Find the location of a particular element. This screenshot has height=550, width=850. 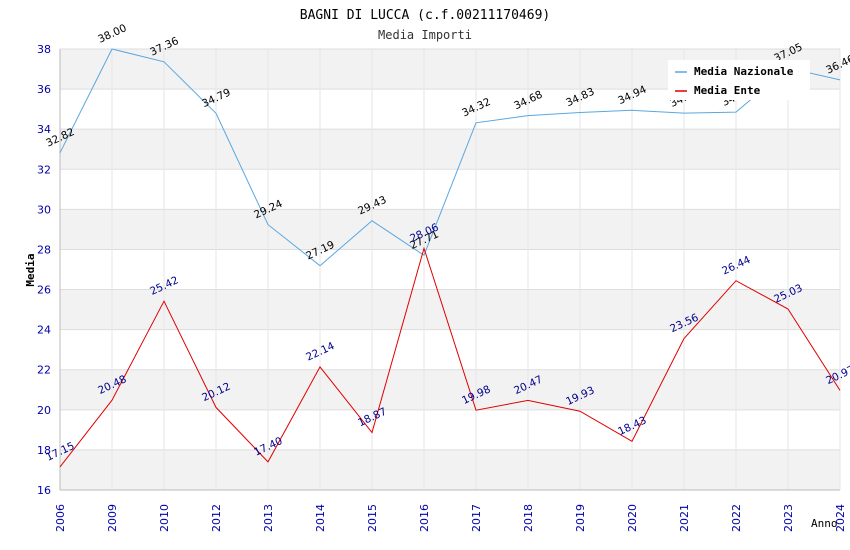

x-tick-label: 2014 is located at coordinates (320, 518).